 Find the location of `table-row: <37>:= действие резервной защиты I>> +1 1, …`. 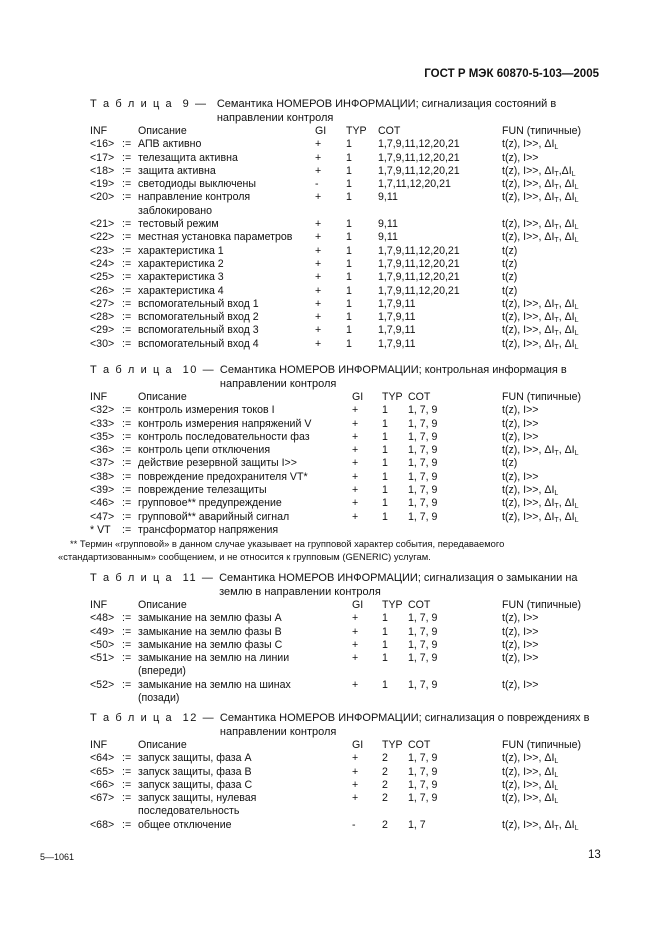

table-row: <37>:= действие резервной защиты I>> +1 1, … is located at coordinates (345, 463).